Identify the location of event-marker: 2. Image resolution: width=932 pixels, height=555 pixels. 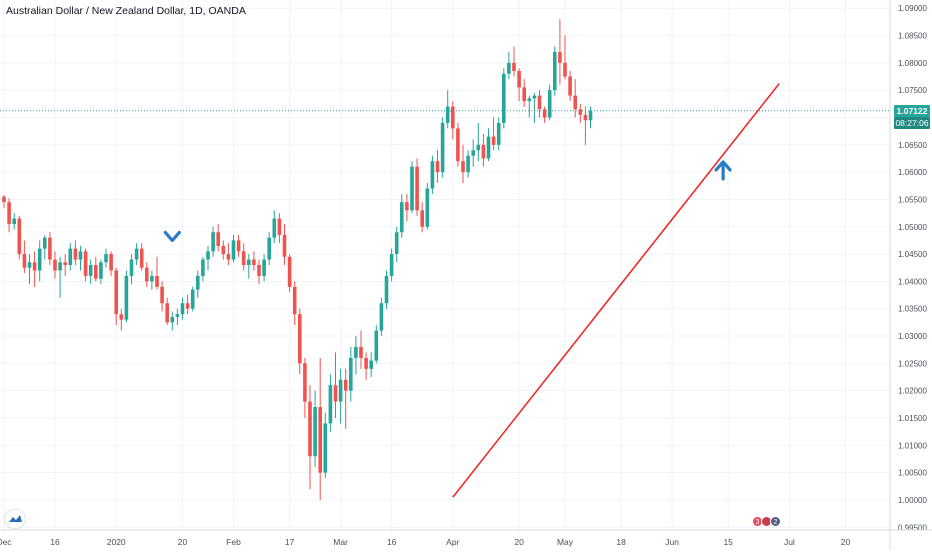
(775, 521).